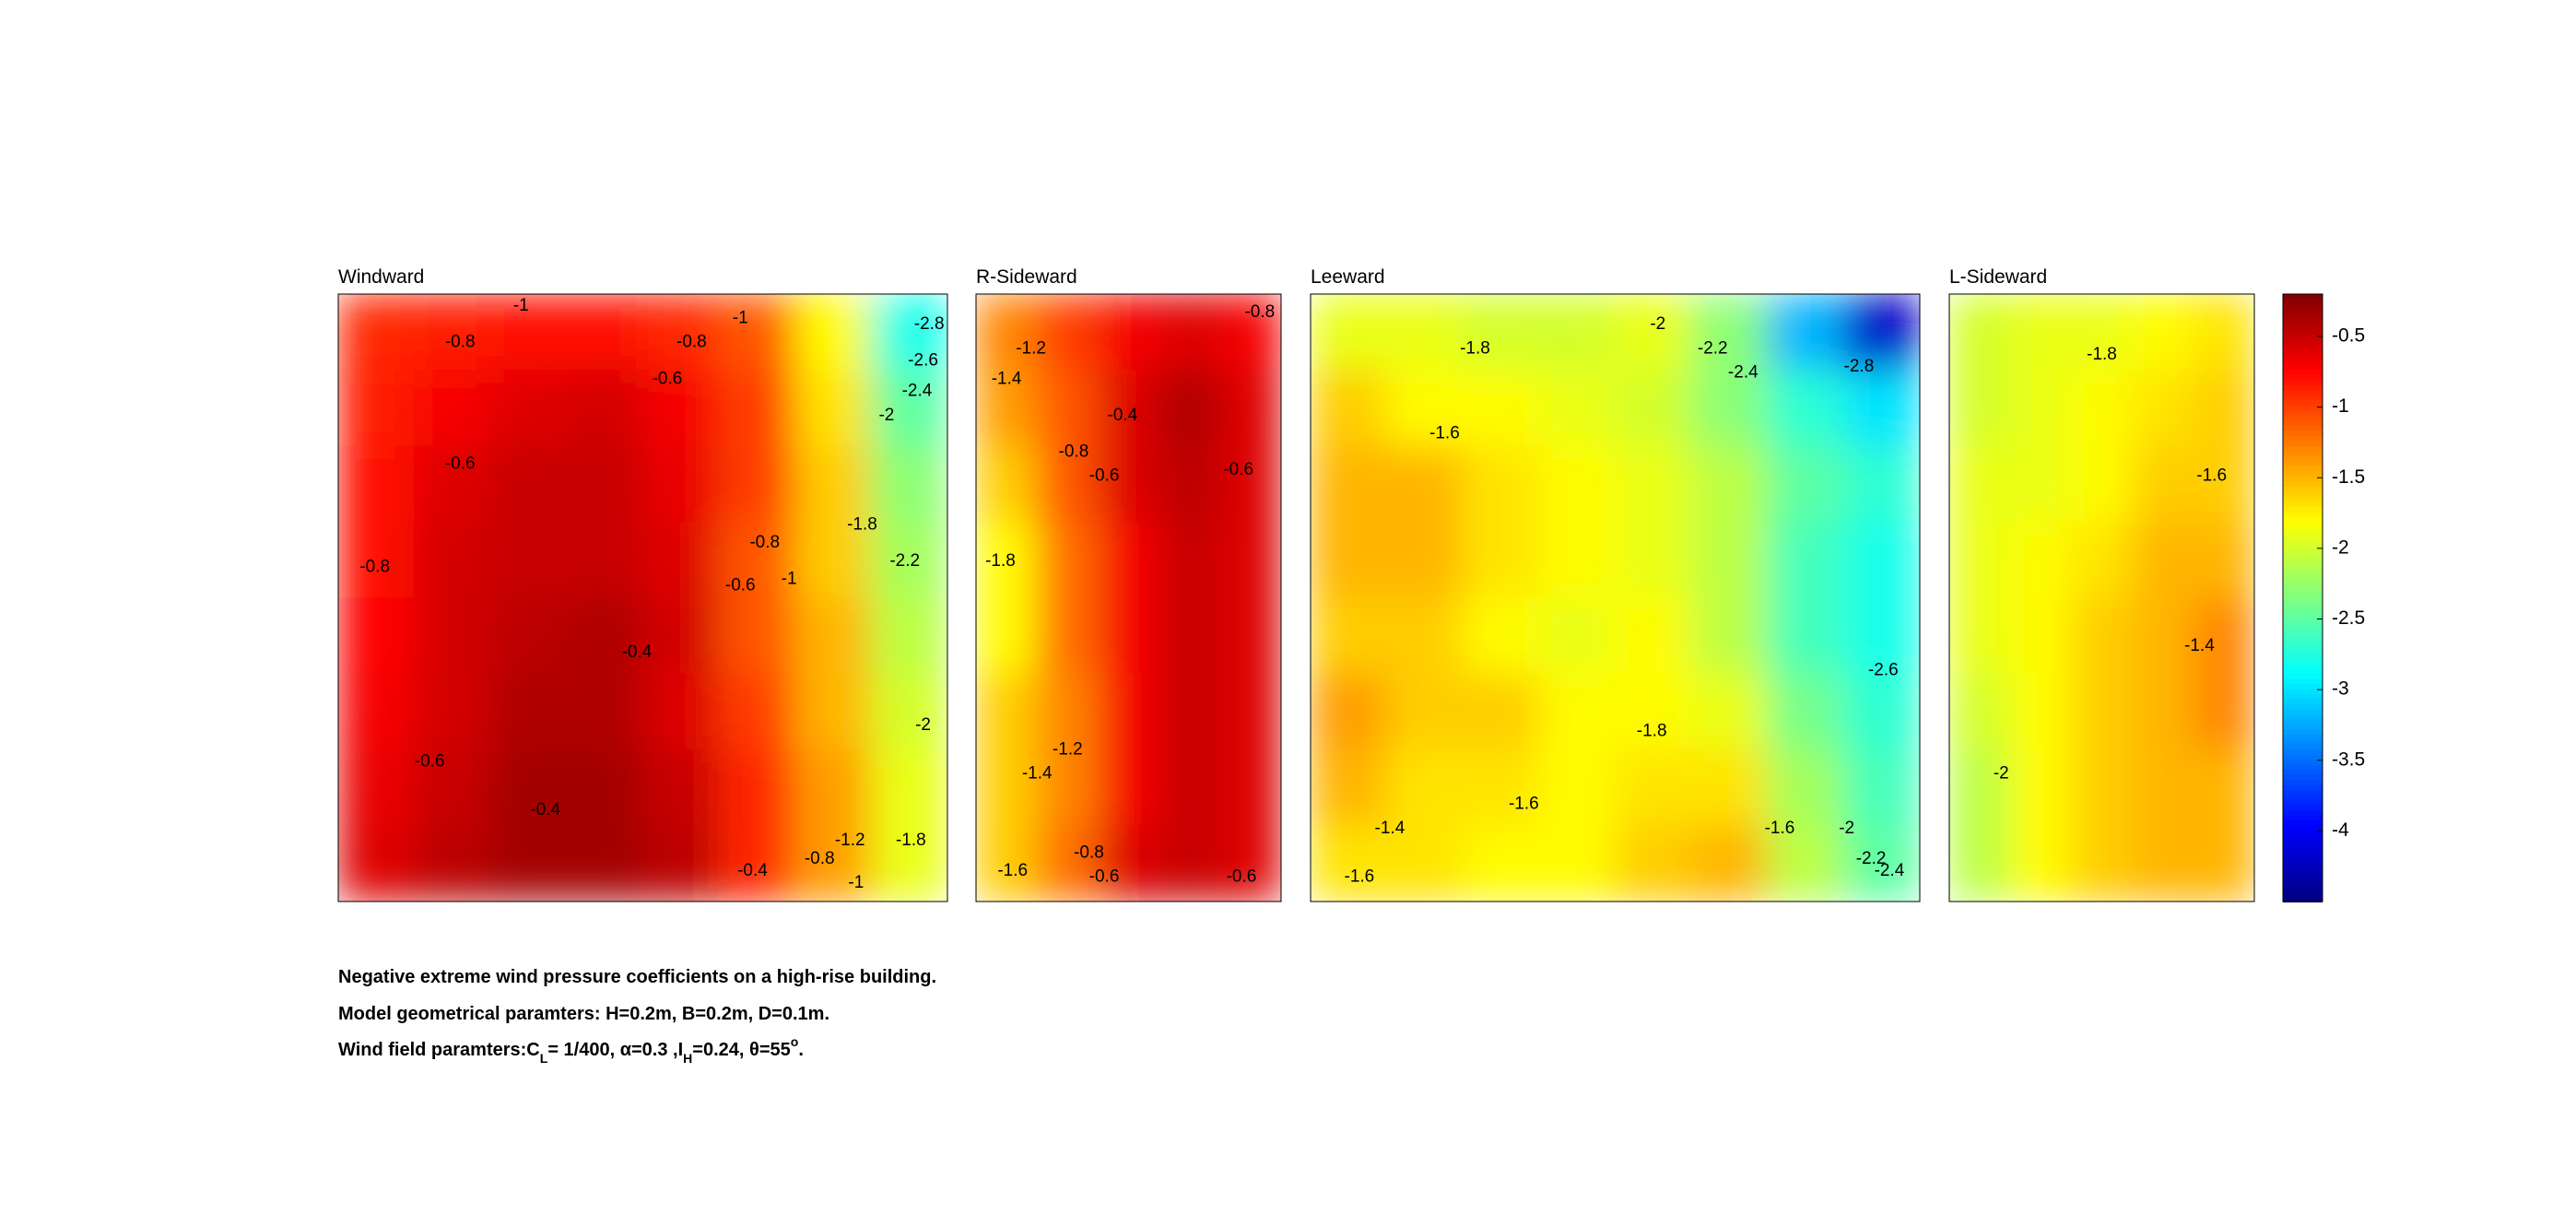 Image resolution: width=2576 pixels, height=1226 pixels. Describe the element at coordinates (929, 324) in the screenshot. I see `contour-label: -2.8` at that location.